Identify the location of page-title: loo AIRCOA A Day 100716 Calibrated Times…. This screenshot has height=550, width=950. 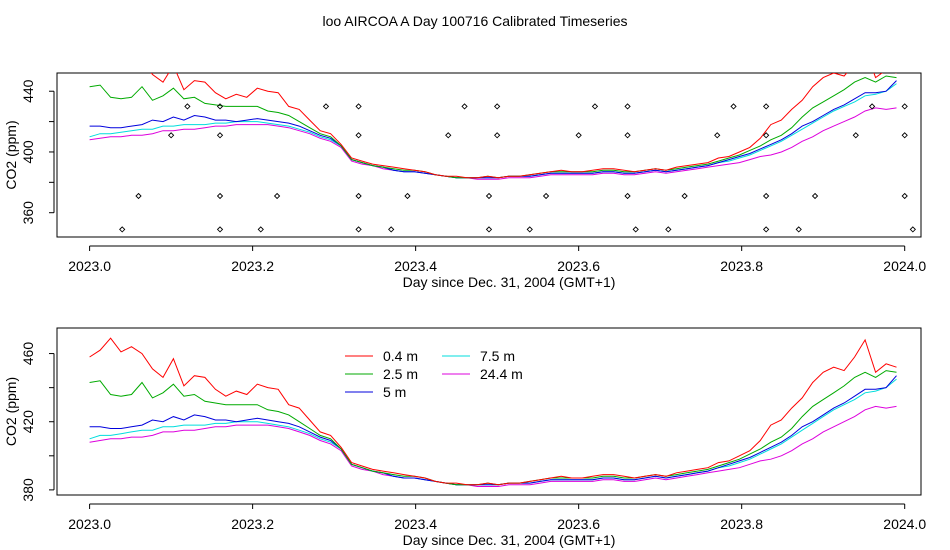
(474, 21).